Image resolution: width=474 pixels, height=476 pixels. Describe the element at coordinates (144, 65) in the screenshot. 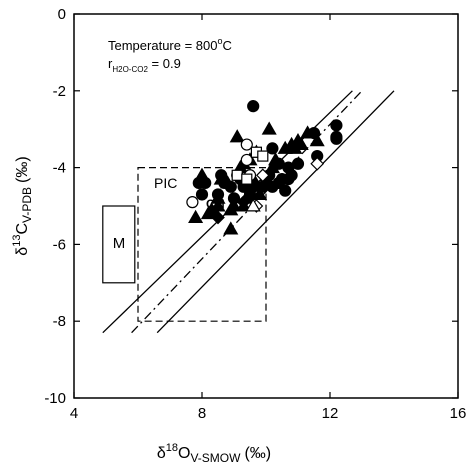

I see `ratio-annotation: rH2O-CO2 = 0.9` at that location.